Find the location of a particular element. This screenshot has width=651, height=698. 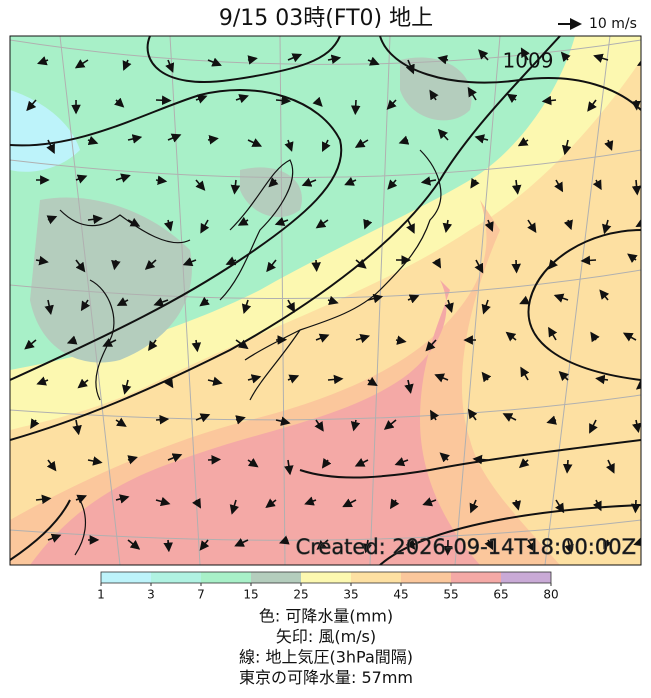

created-stamp: Created: 2026-09-14T18:00:00Z is located at coordinates (466, 547).